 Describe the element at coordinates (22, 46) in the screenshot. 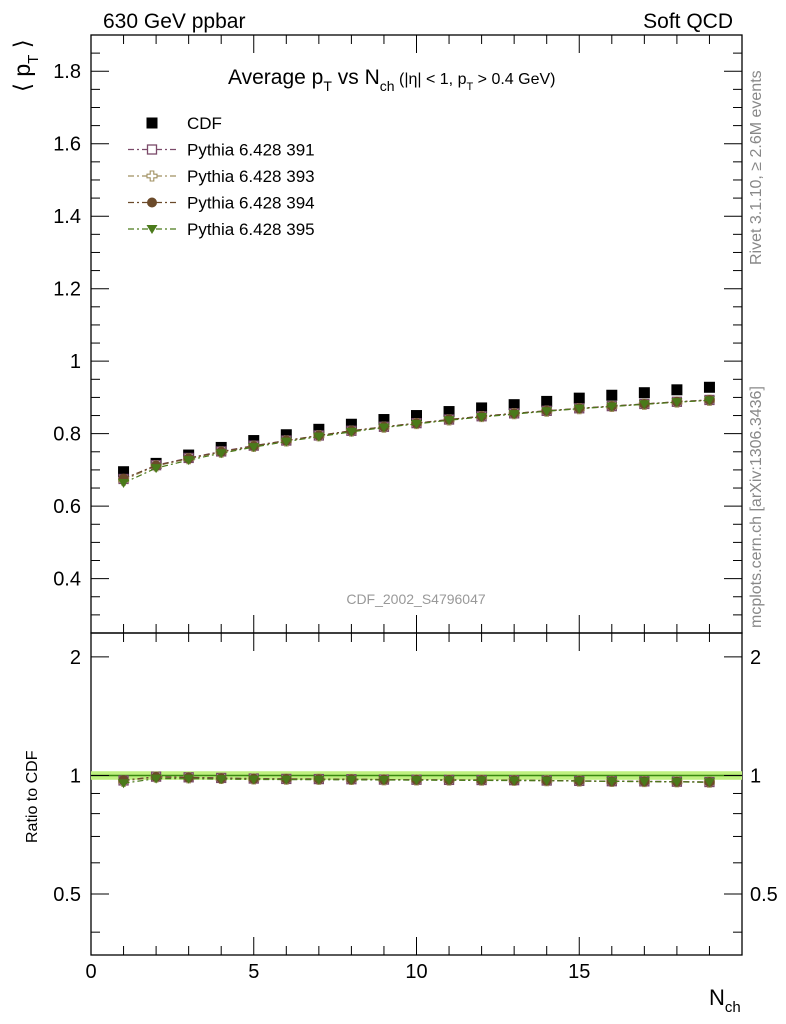

I see `y-axis-label-close: ⟩` at that location.